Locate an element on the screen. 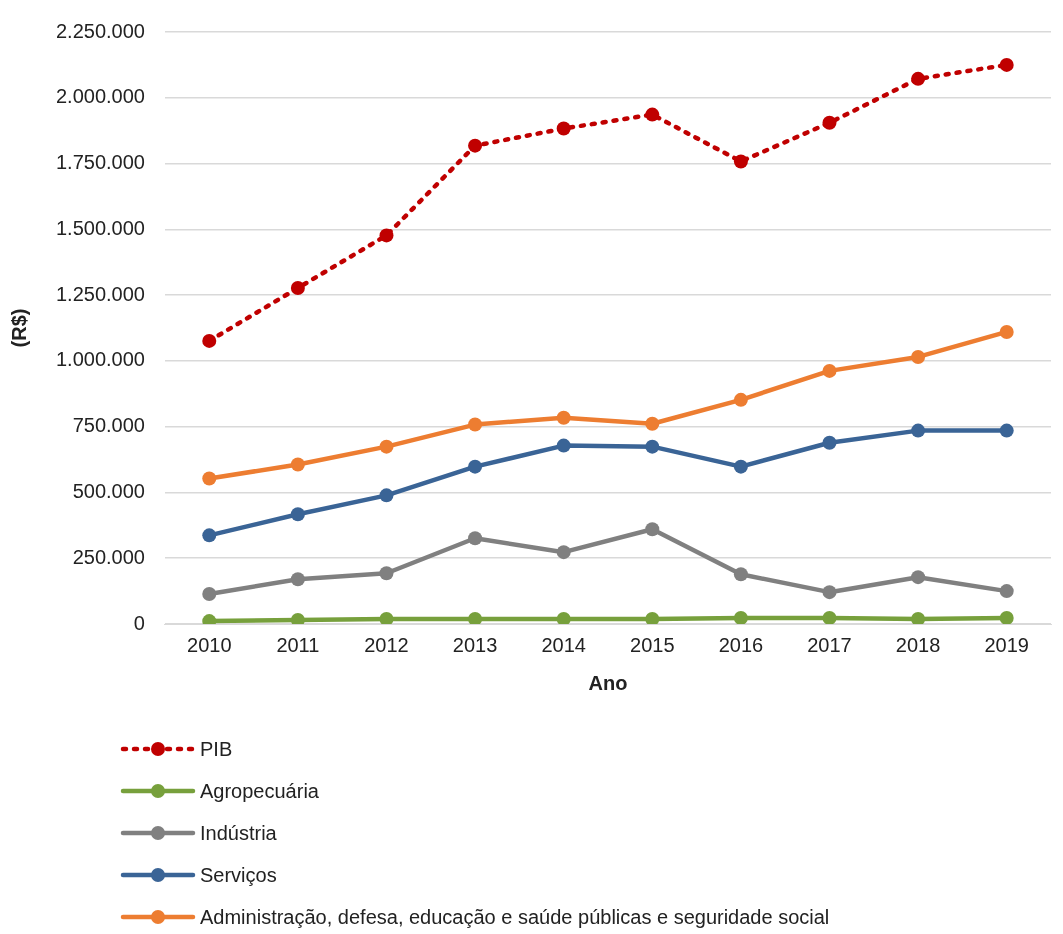 The image size is (1063, 934). y-axis-title: (R$) is located at coordinates (18, 328).